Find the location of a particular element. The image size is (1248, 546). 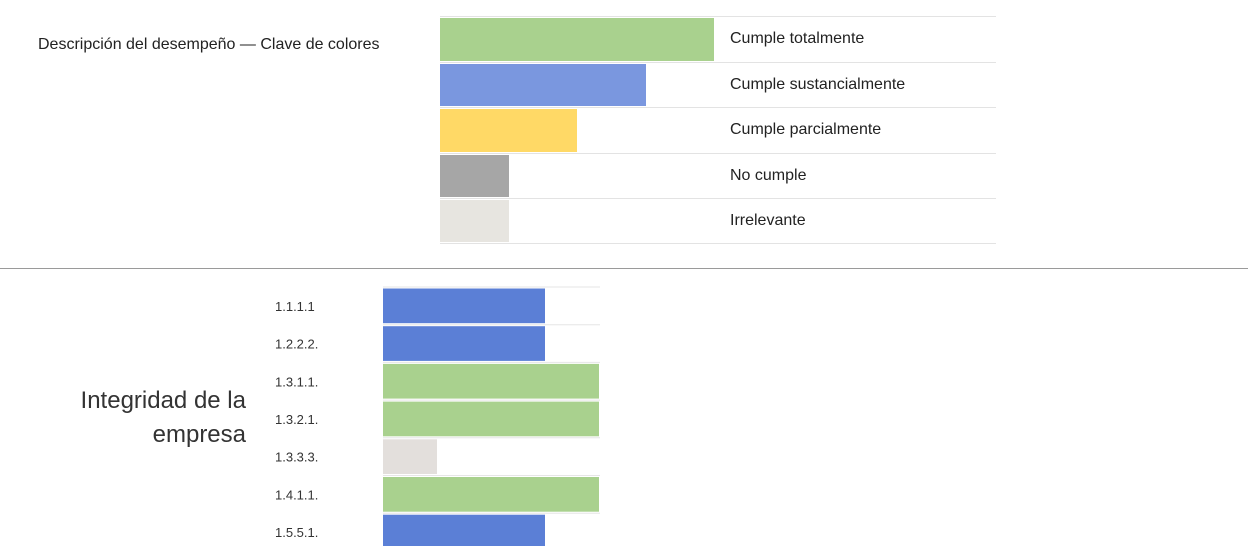

category-label: 1.5.5.1. is located at coordinates (296, 532).